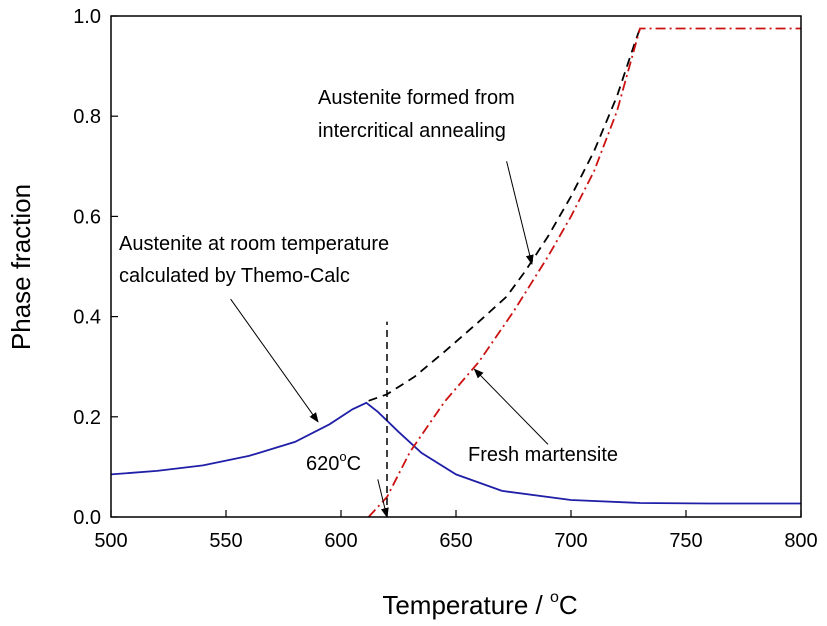  I want to click on annotation-620c-unit: C, so click(354, 464).